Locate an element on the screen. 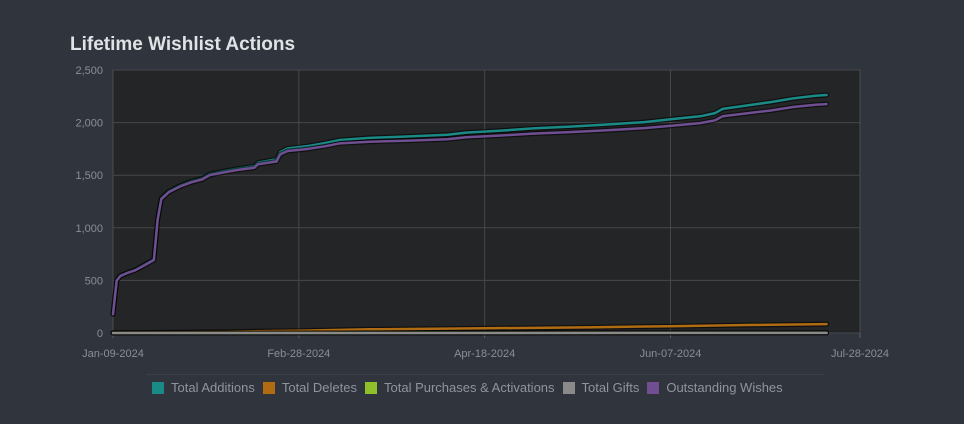 The height and width of the screenshot is (424, 964). legend-item-total-purchases-activations: Total Purchases & Activations is located at coordinates (460, 387).